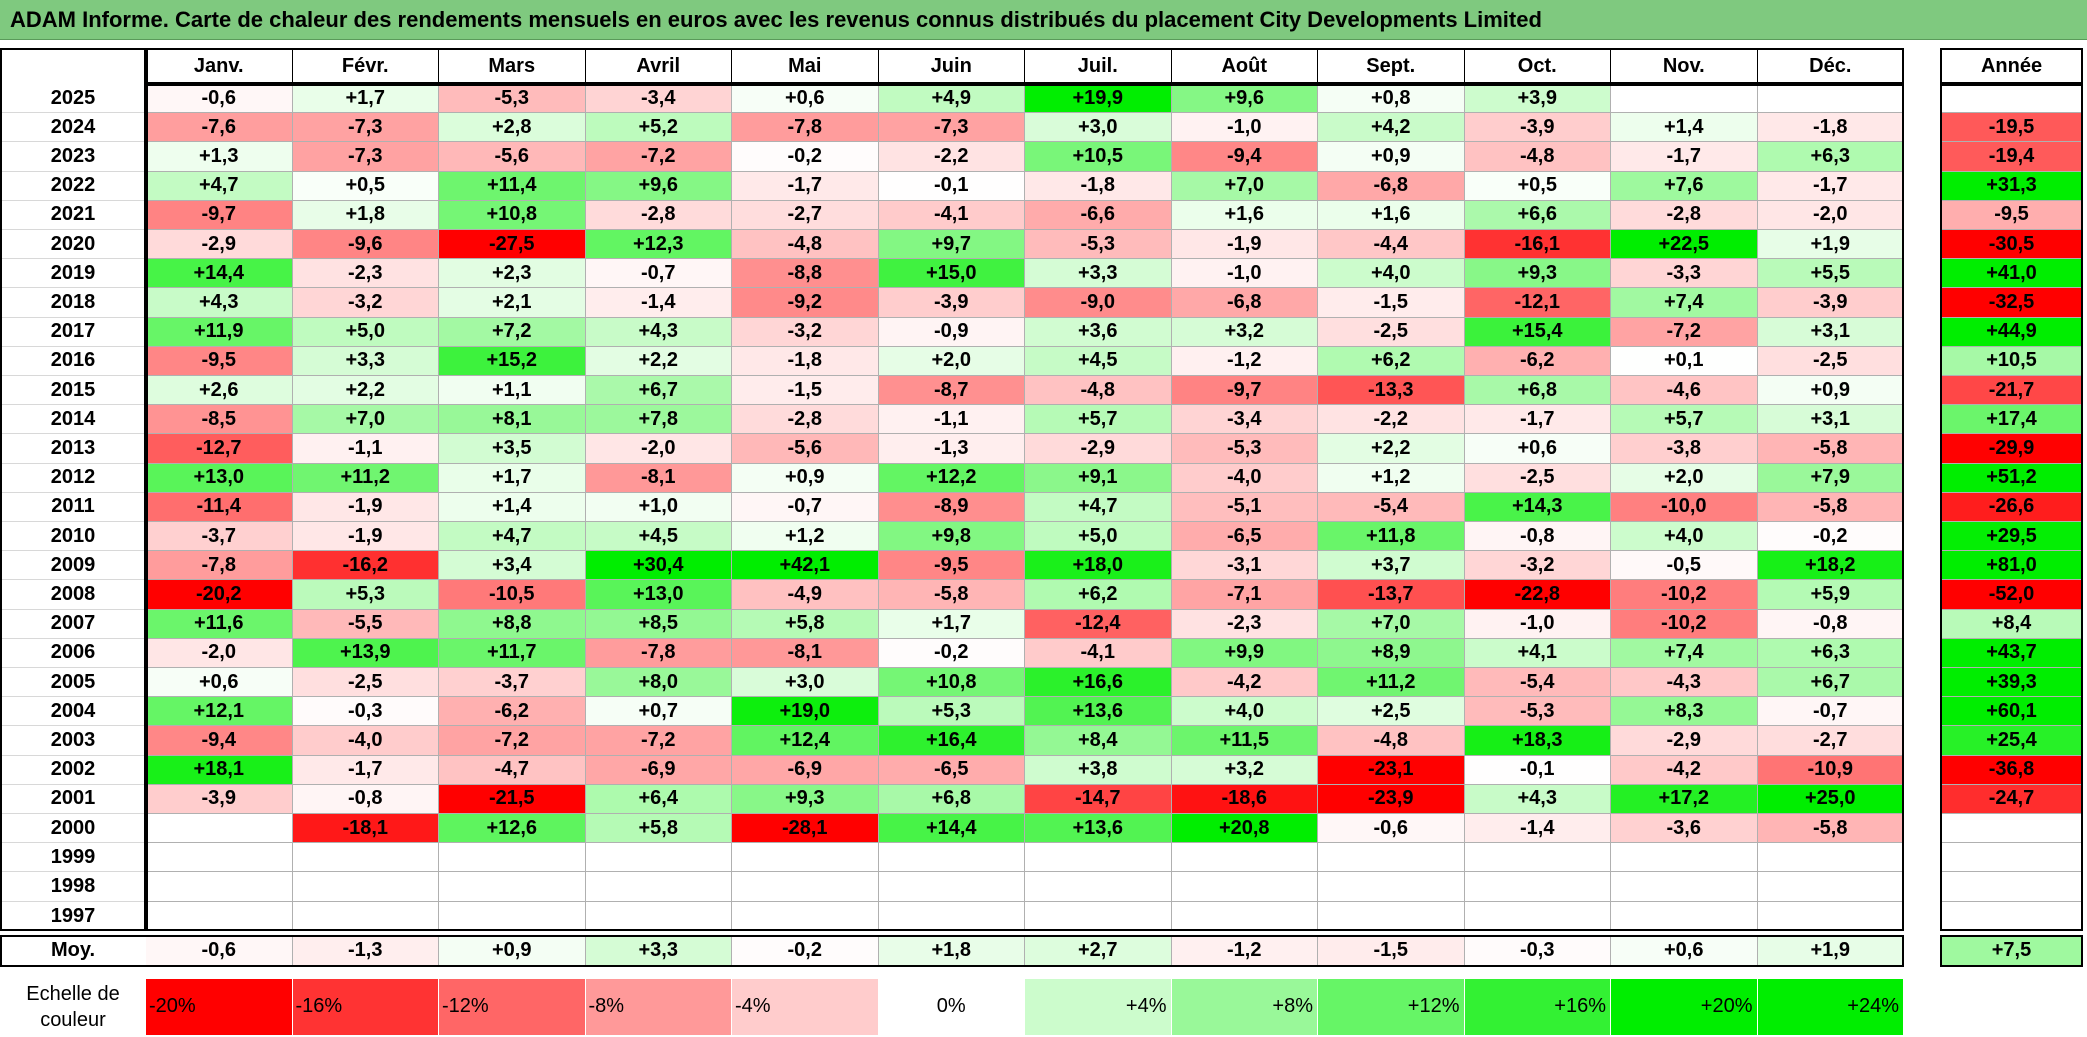 The height and width of the screenshot is (1037, 2087). I want to click on heatmap-cell: -1,1, so click(951, 420).